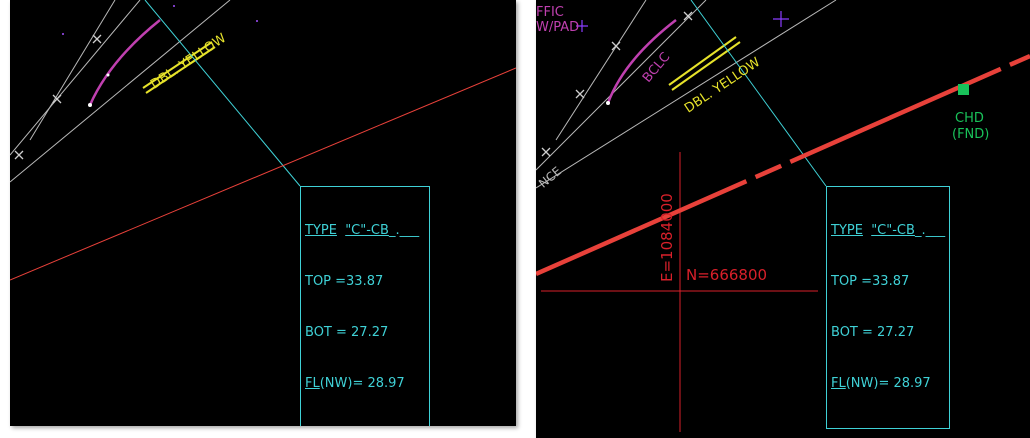 Image resolution: width=1030 pixels, height=438 pixels. I want to click on chd-status-label: (FND), so click(971, 134).